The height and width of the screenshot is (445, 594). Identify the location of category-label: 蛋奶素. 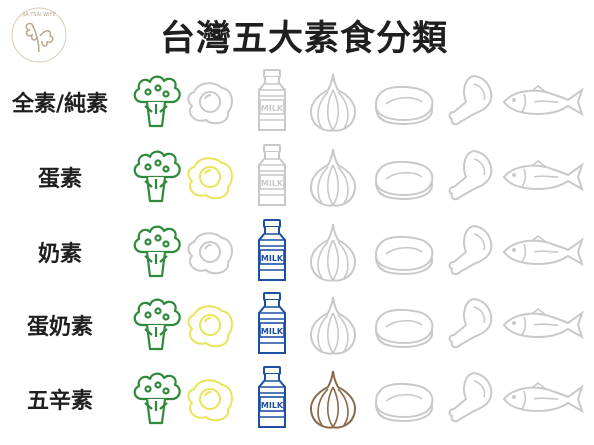
(59, 327).